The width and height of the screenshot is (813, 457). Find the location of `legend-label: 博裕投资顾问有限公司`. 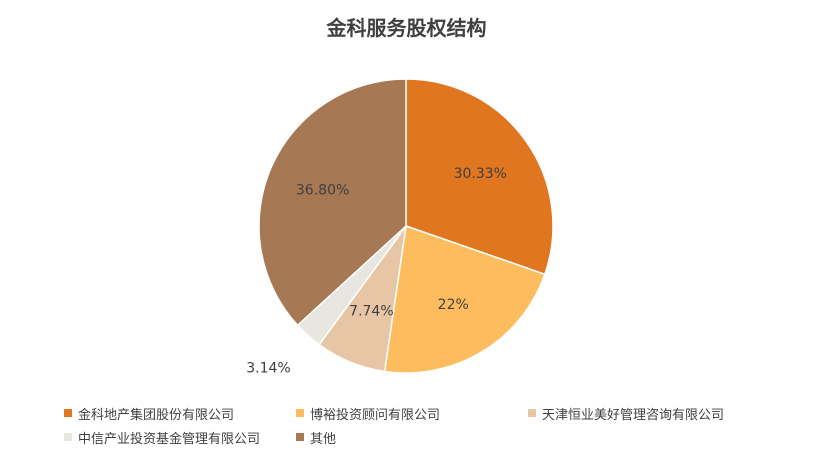

legend-label: 博裕投资顾问有限公司 is located at coordinates (375, 415).